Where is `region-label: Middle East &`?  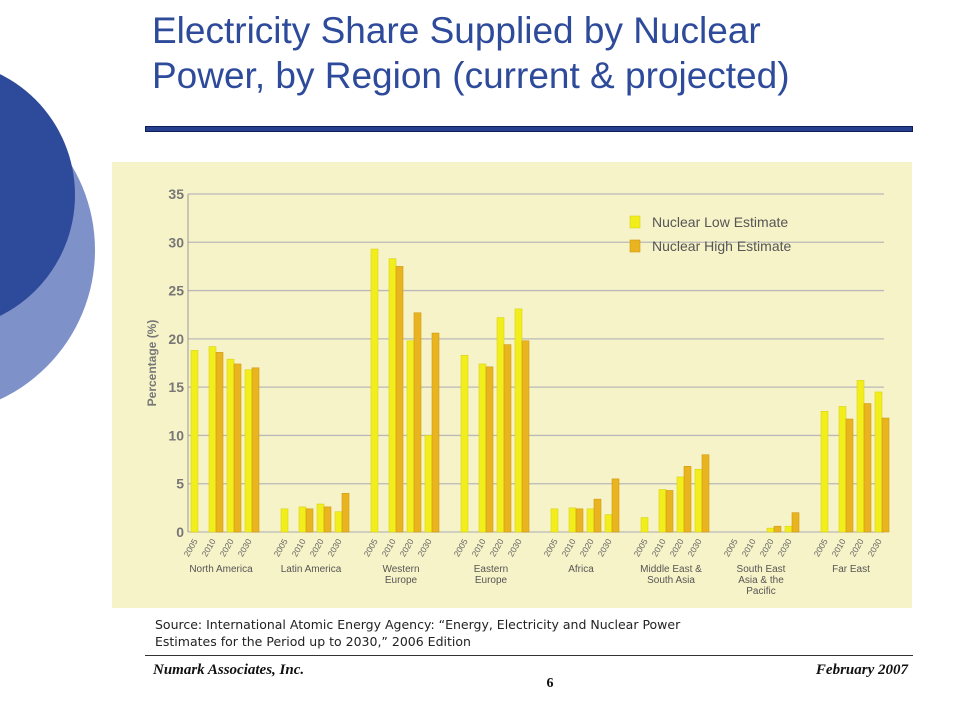
region-label: Middle East & is located at coordinates (671, 569).